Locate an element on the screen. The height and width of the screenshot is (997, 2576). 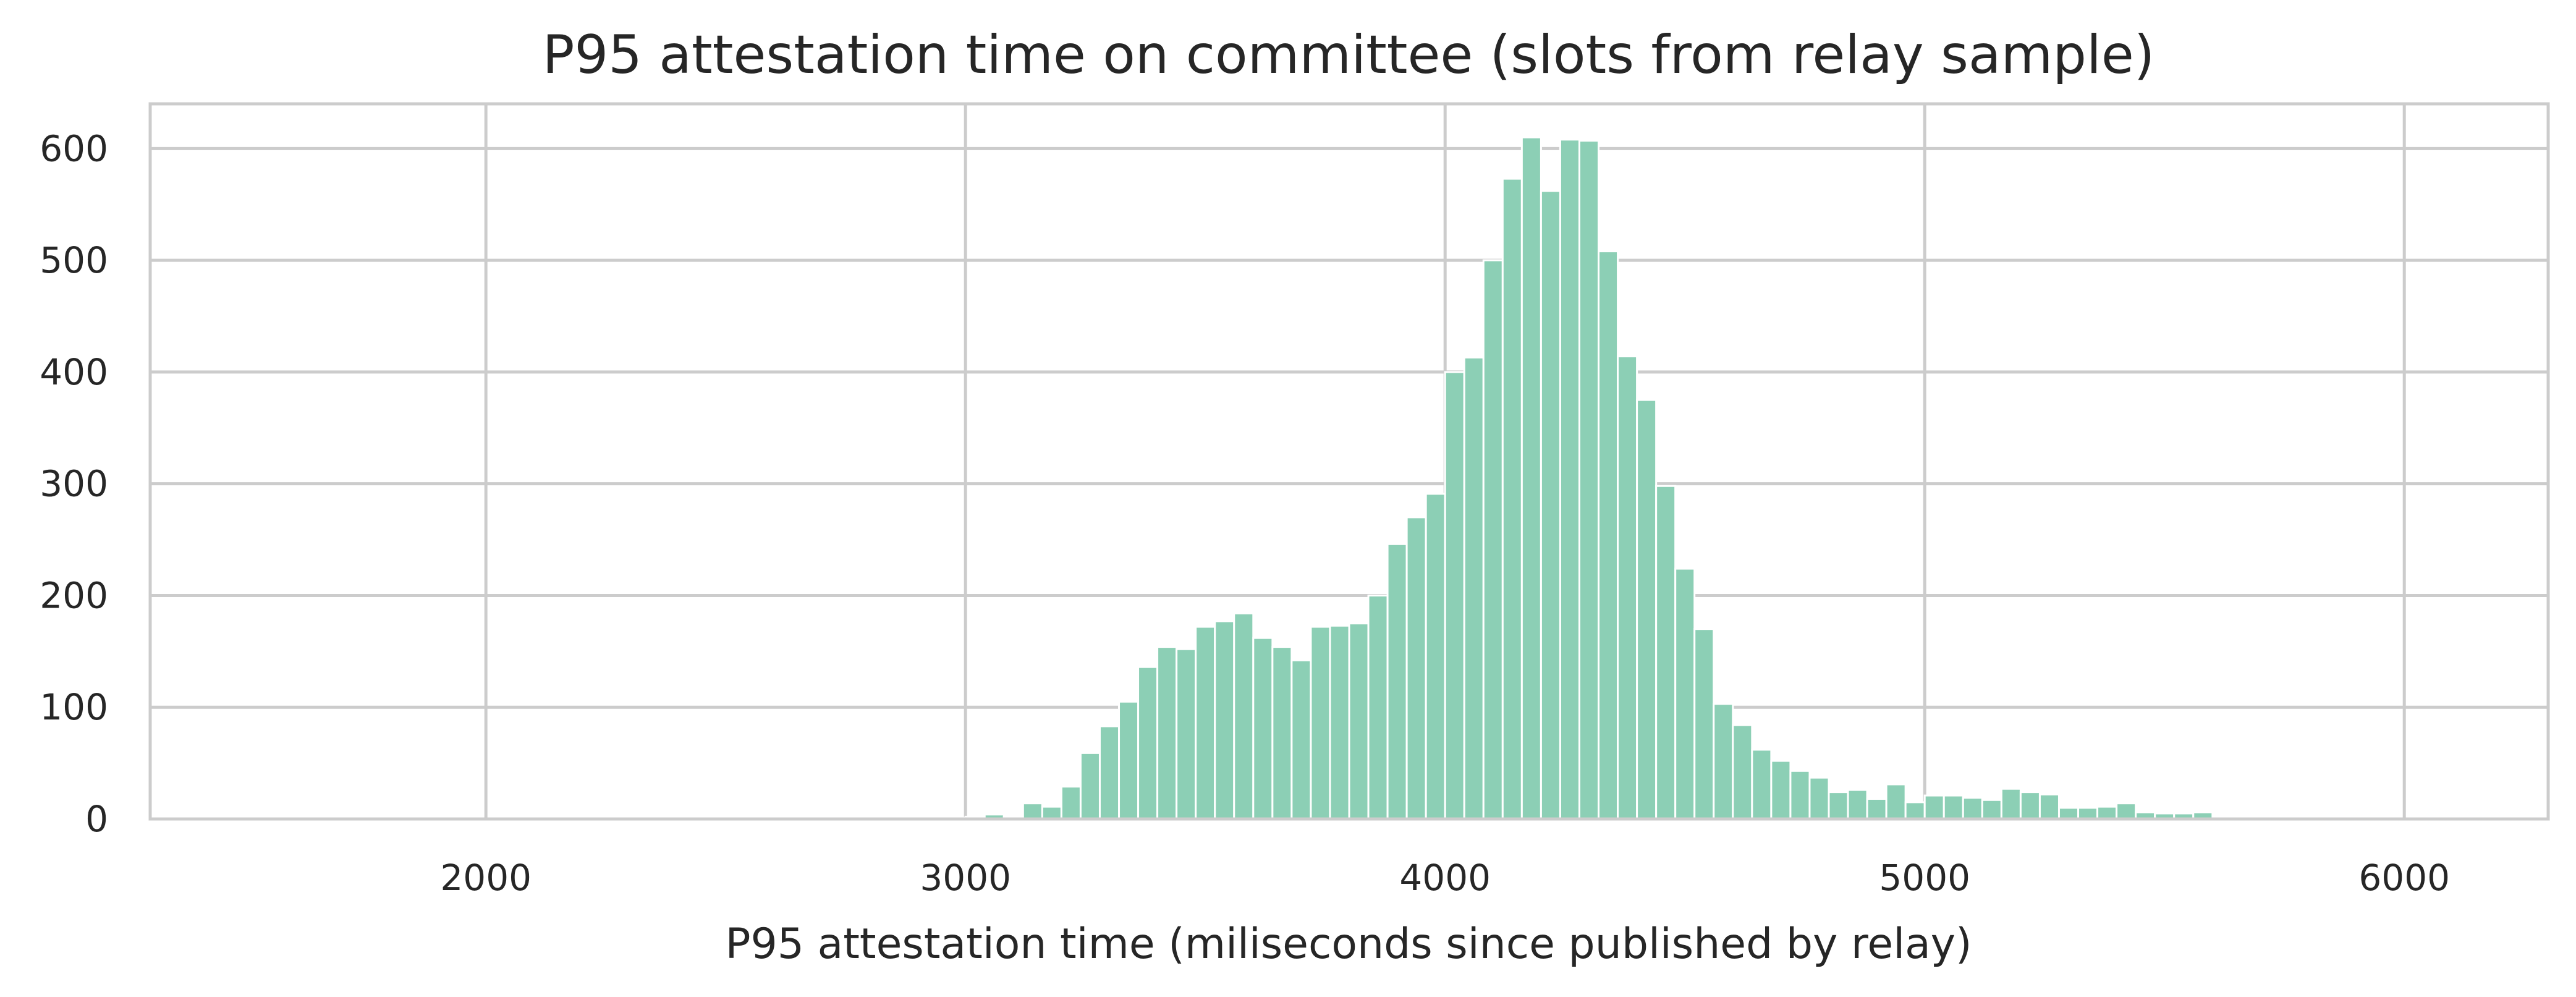
y-tick-label: 600 is located at coordinates (74, 148).